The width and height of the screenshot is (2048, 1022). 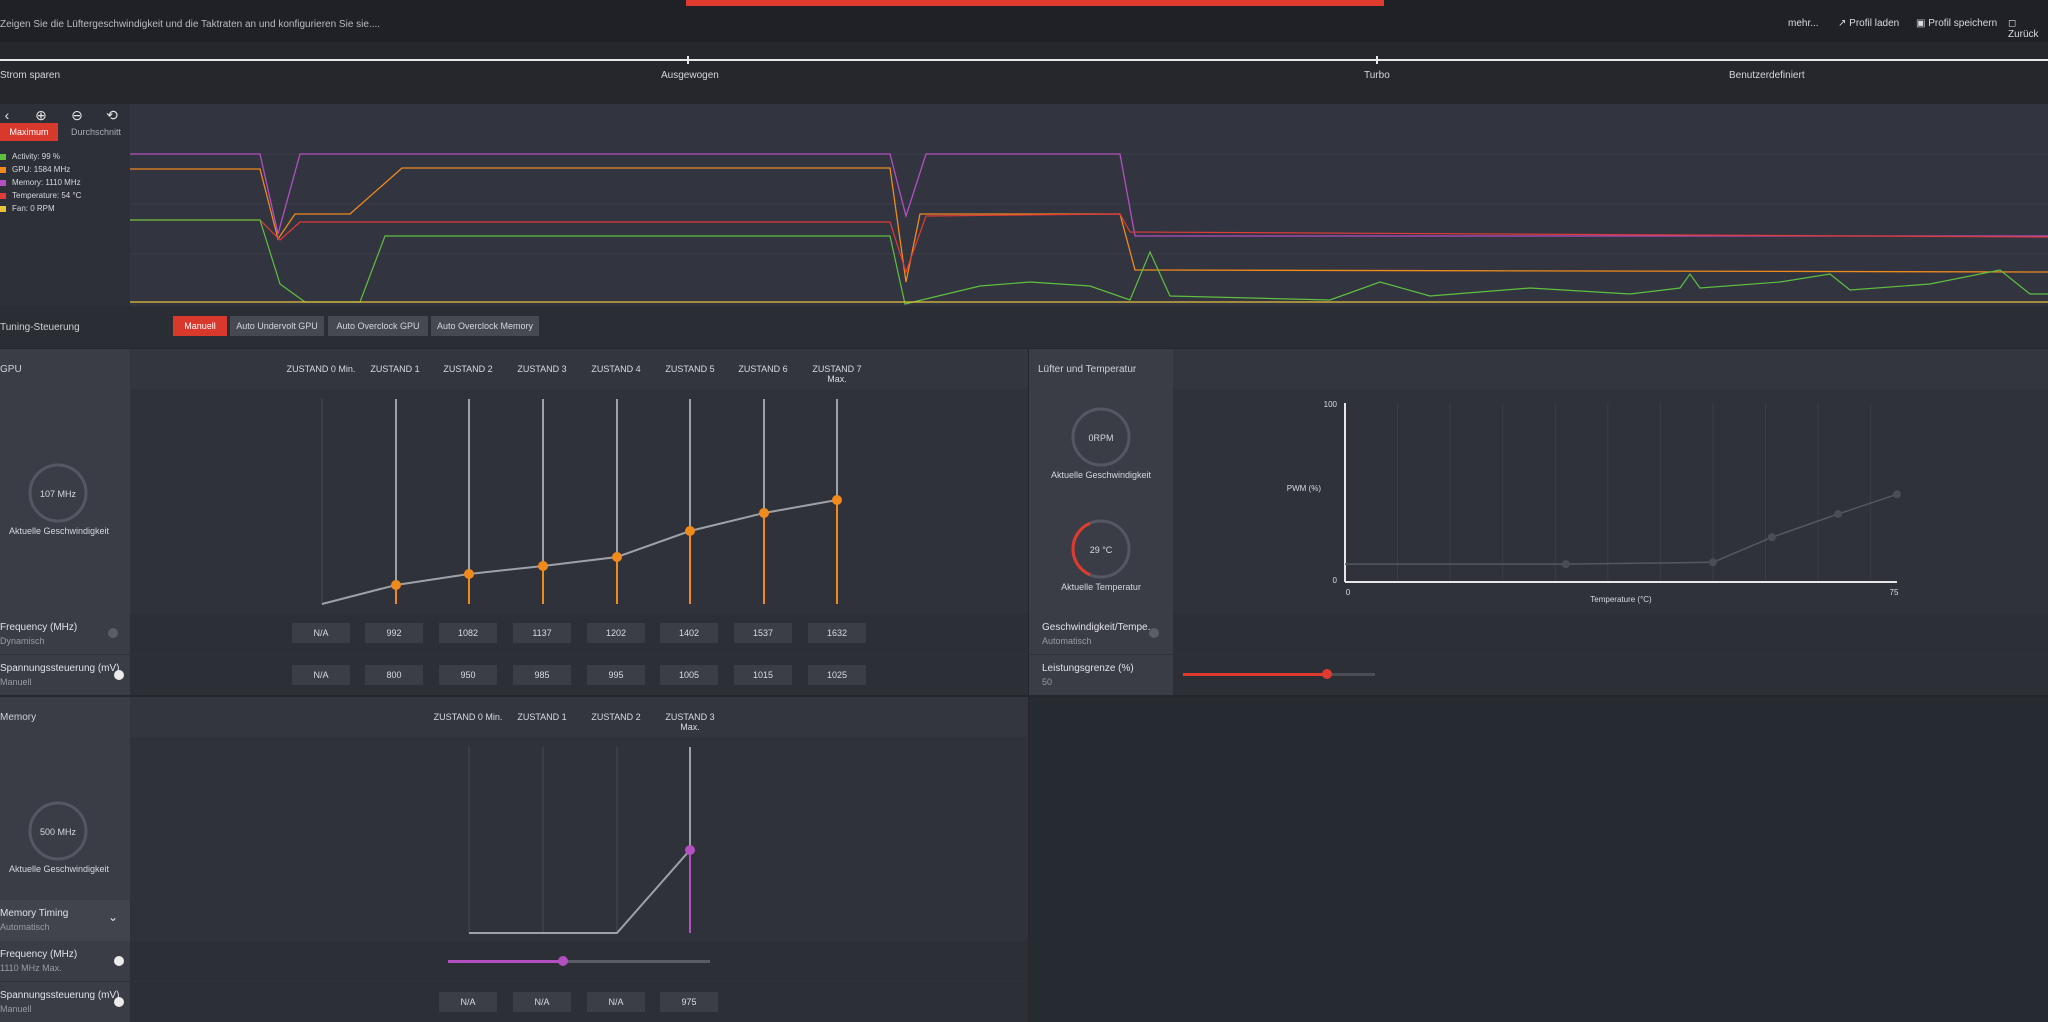 What do you see at coordinates (30, 156) in the screenshot?
I see `legend-activity: Activity: 99 %` at bounding box center [30, 156].